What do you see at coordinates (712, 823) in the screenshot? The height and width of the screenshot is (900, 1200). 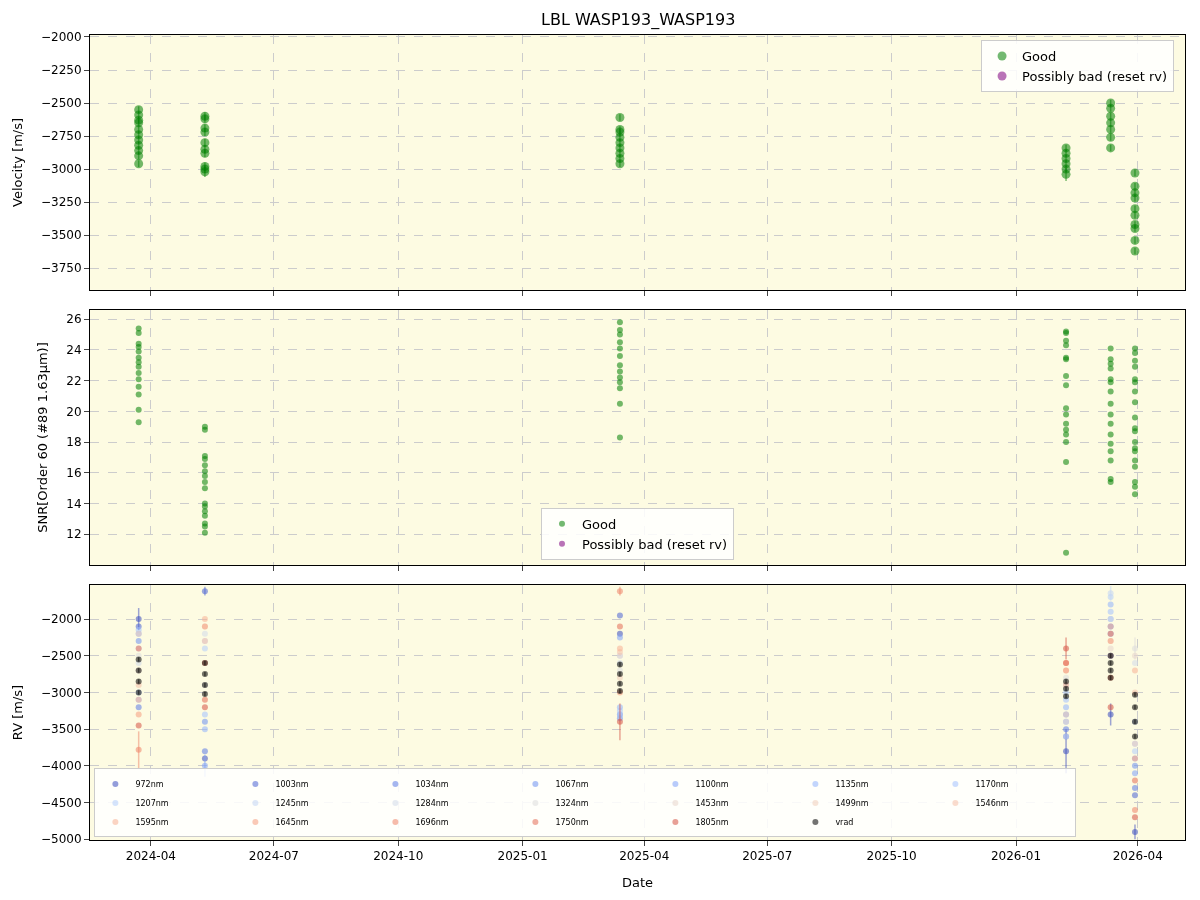 I see `legend-label: 1805nm` at bounding box center [712, 823].